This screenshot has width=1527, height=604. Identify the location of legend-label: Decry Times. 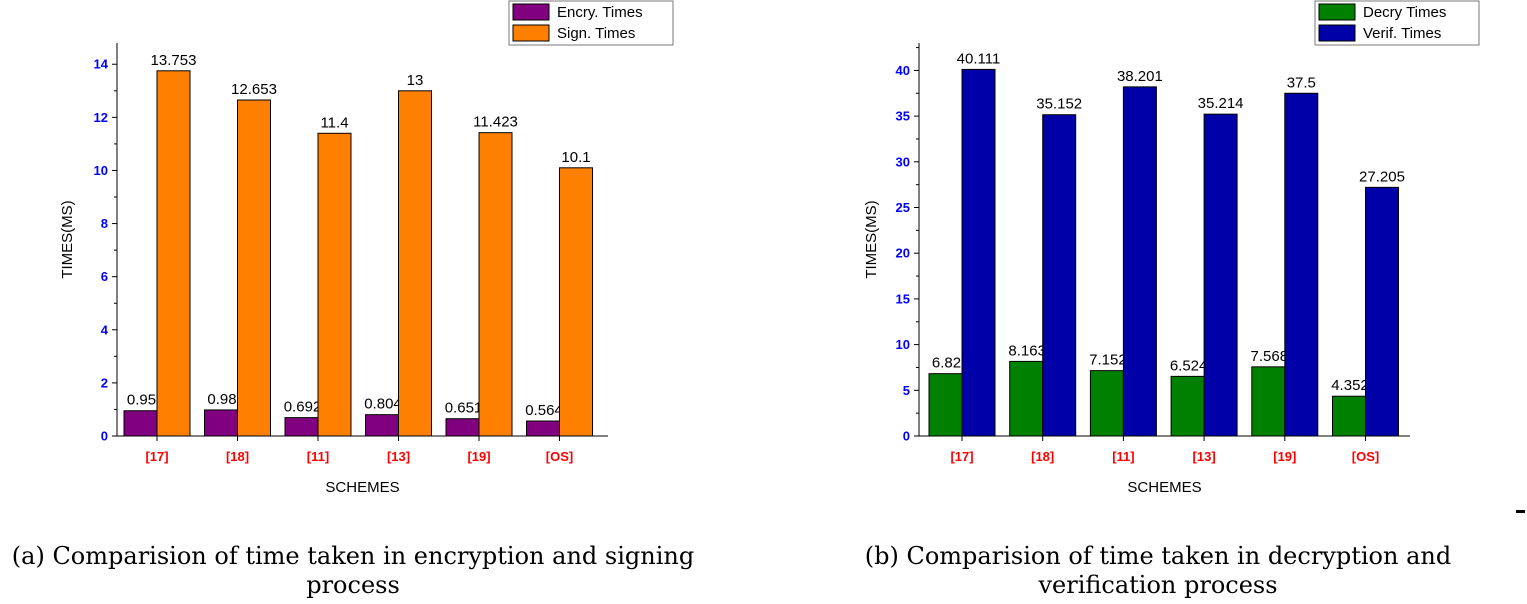
(1404, 12).